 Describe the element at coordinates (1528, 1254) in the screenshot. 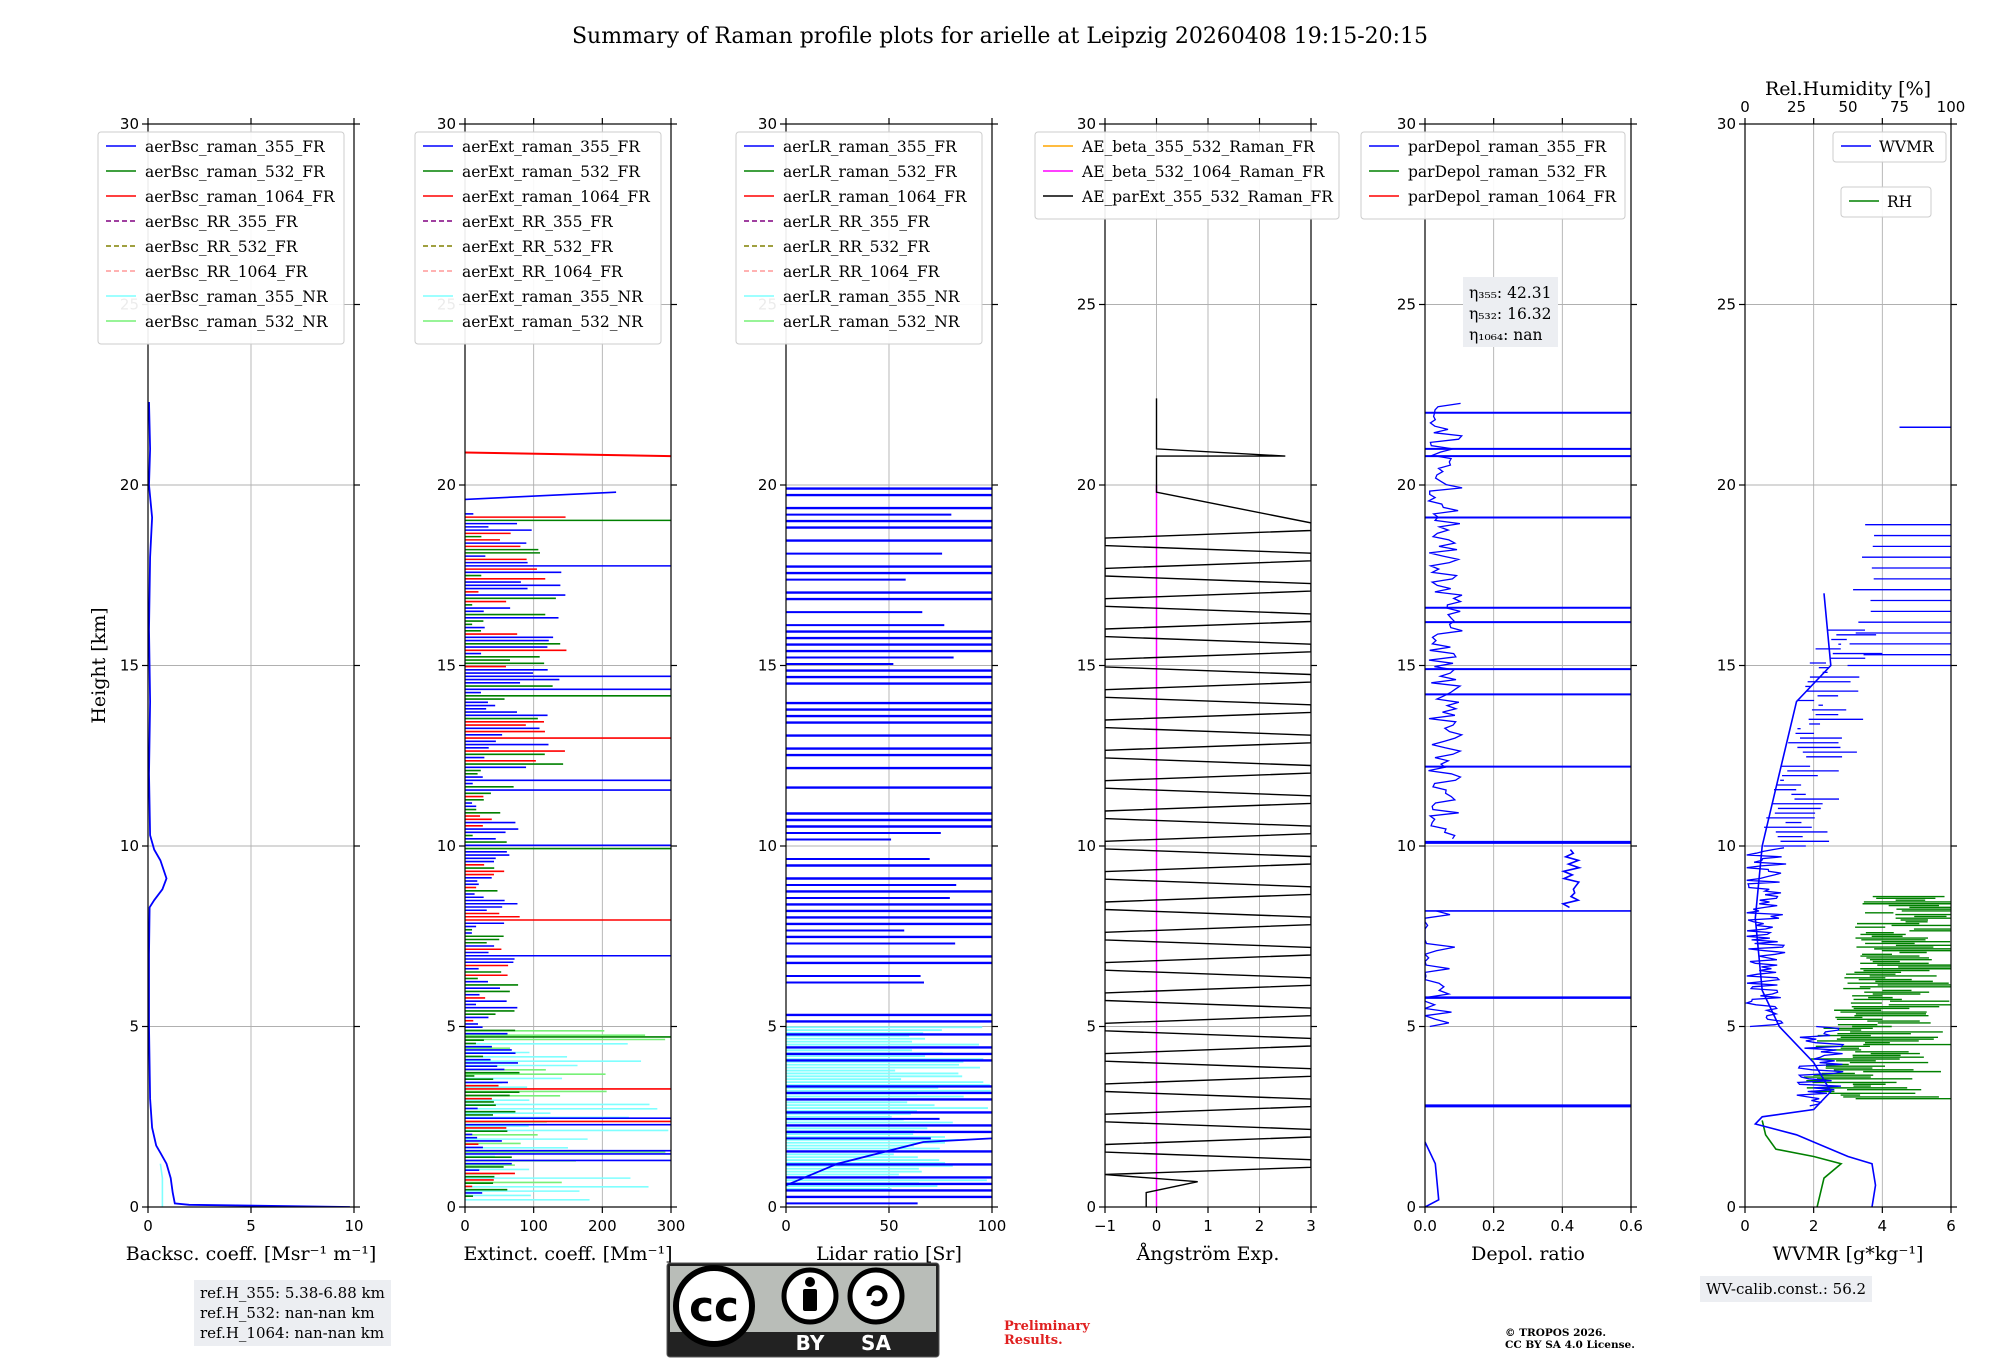

I see `x-axis-label: Depol. ratio` at that location.